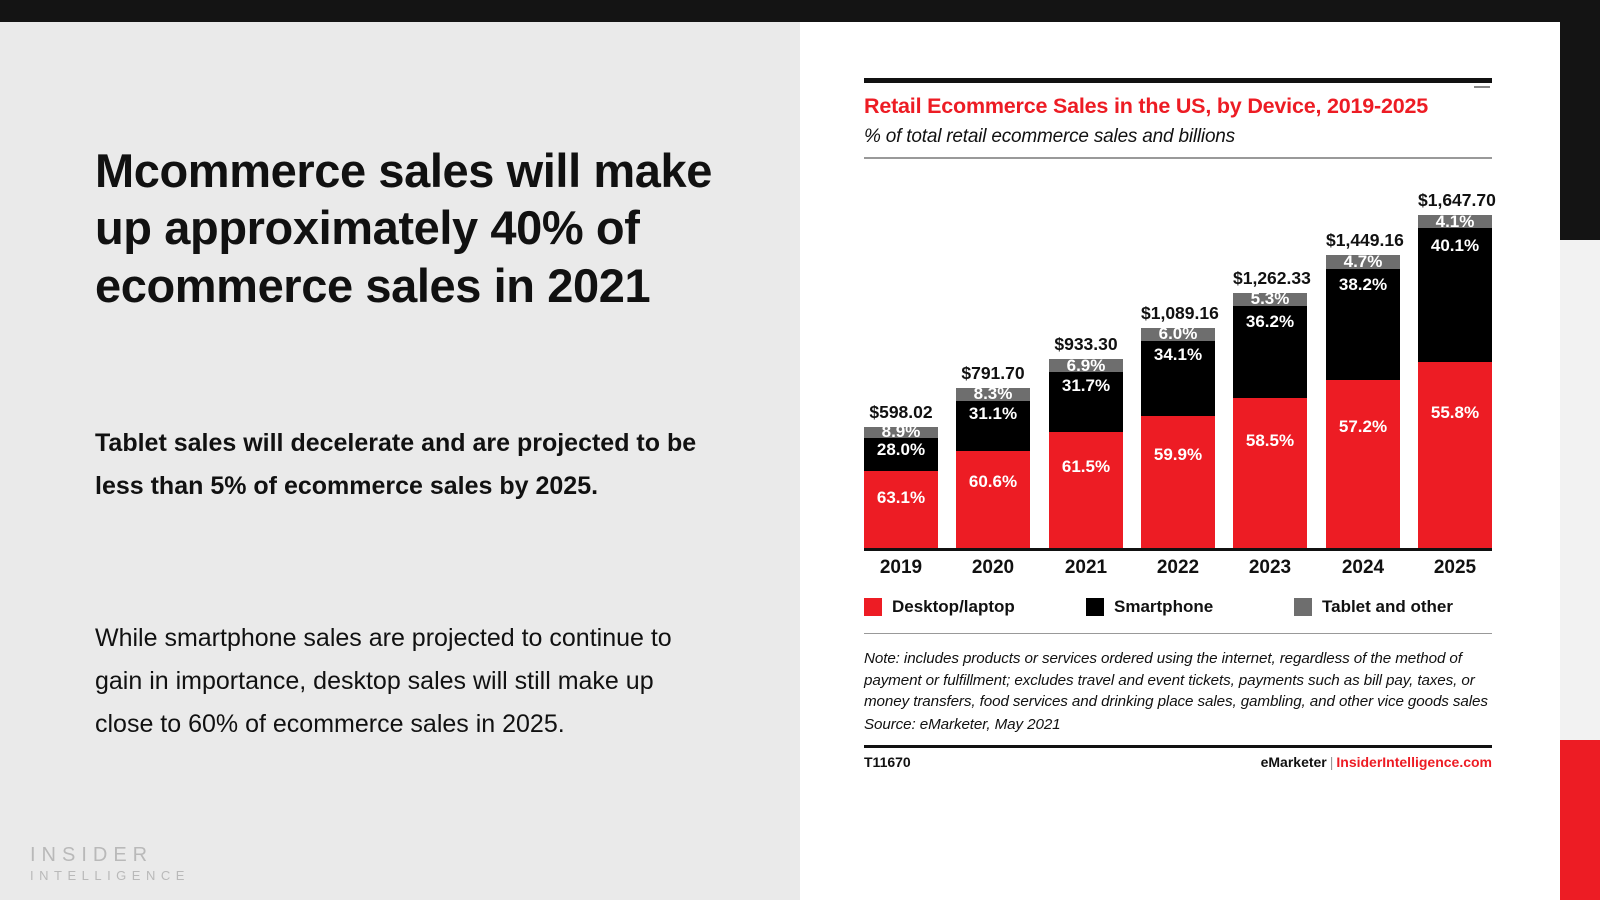 Image resolution: width=1600 pixels, height=900 pixels. I want to click on bar-group: $933.30 6.9% 31.7% 61.5%, so click(1086, 441).